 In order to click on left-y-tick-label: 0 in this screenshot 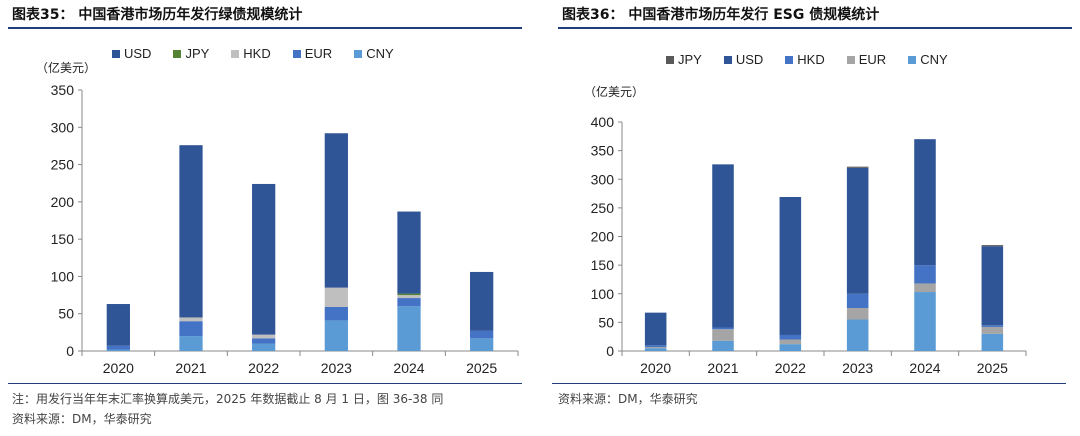, I will do `click(70, 351)`.